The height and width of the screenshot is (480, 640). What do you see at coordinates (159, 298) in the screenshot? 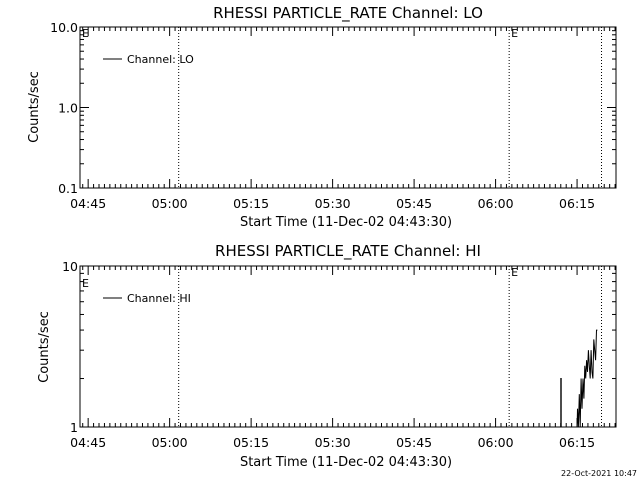
I see `legend-label: Channel: HI` at bounding box center [159, 298].